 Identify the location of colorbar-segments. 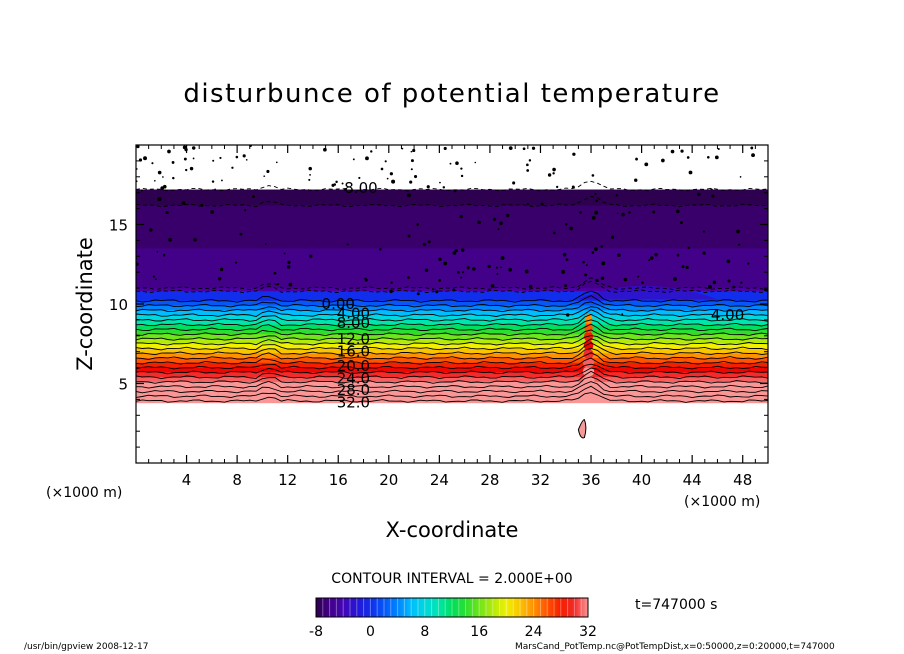
(452, 607).